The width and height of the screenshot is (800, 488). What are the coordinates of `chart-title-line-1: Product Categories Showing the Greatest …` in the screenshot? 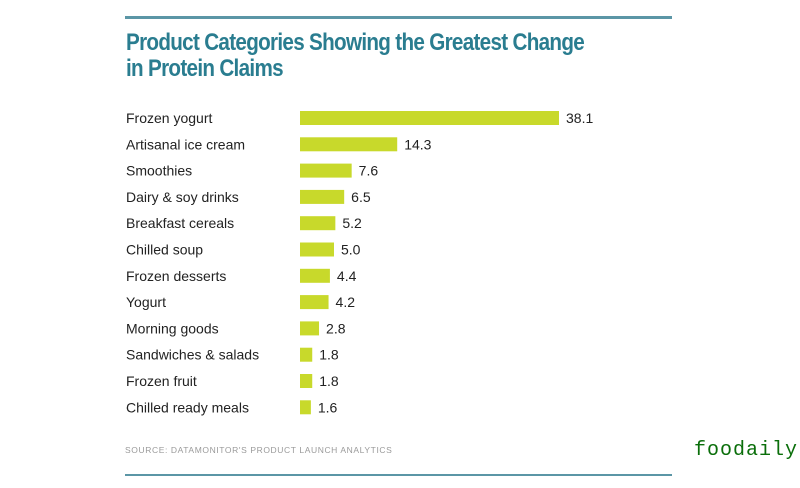 It's located at (355, 42).